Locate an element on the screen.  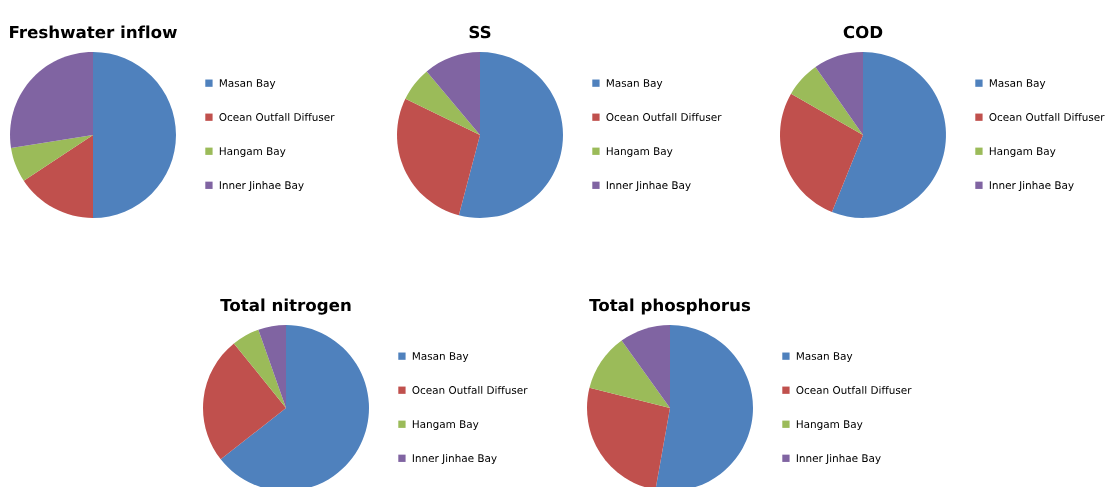
chart-title: Freshwater inflow is located at coordinates (93, 32).